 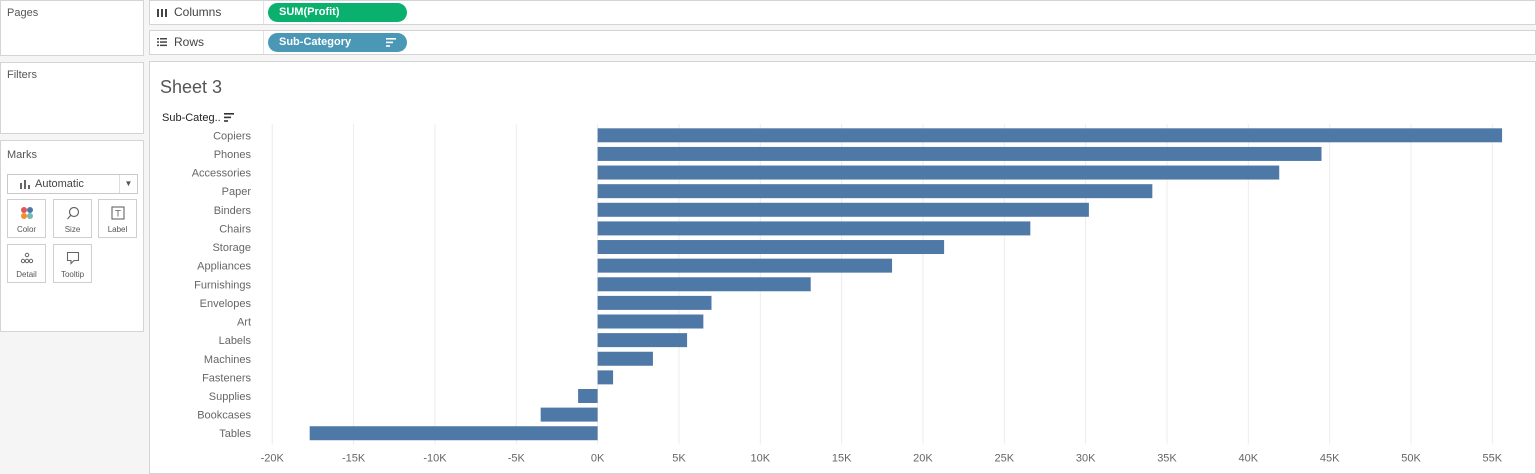 What do you see at coordinates (189, 42) in the screenshot?
I see `rows-label-text: Rows` at bounding box center [189, 42].